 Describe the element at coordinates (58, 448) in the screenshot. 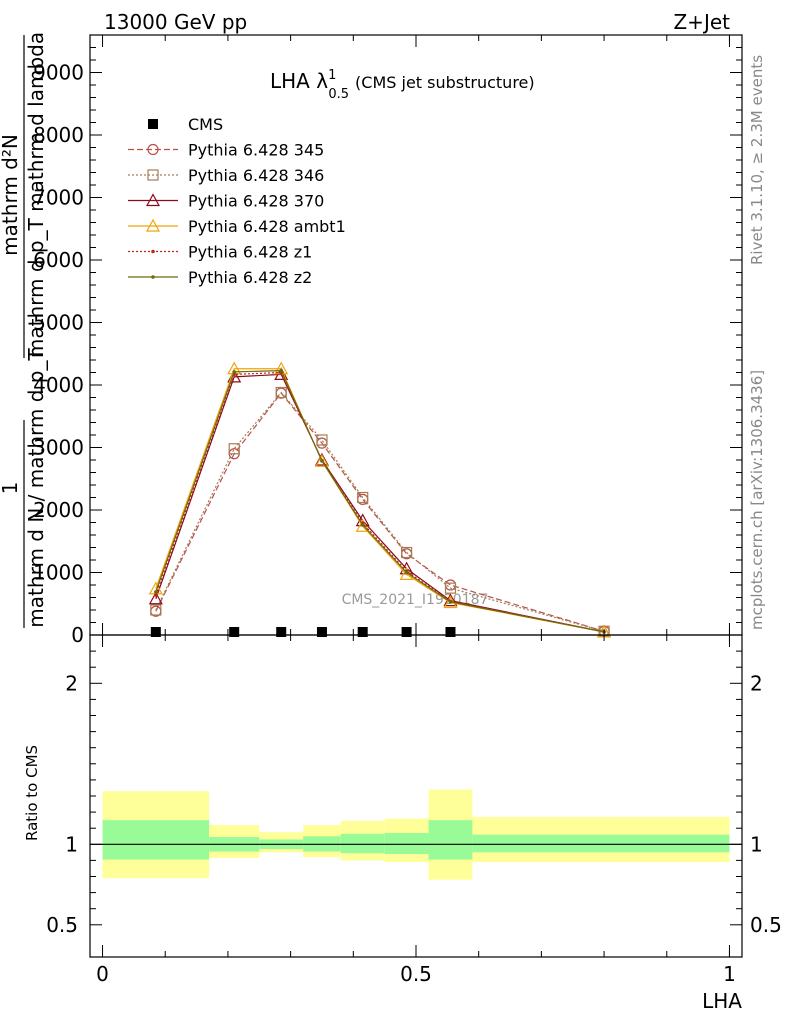

I see `y-tick-label: 3000` at that location.